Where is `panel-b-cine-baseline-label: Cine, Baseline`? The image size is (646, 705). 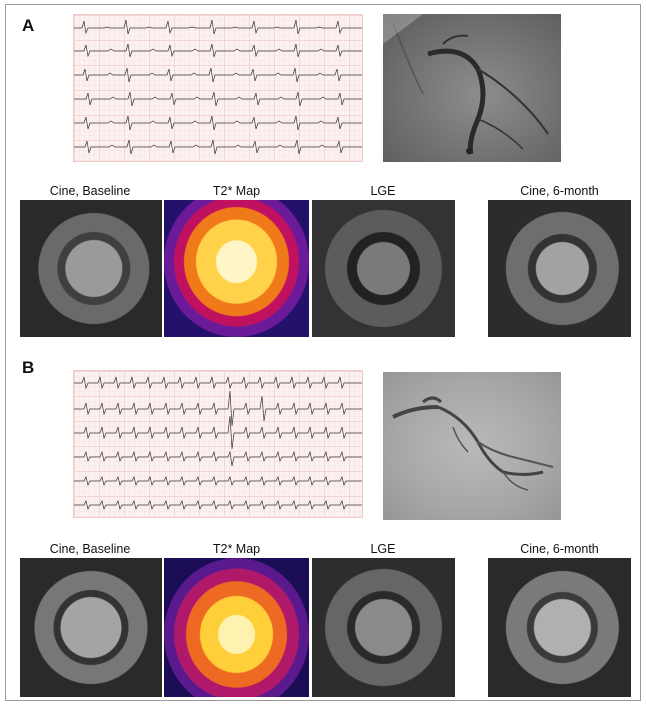 panel-b-cine-baseline-label: Cine, Baseline is located at coordinates (90, 549).